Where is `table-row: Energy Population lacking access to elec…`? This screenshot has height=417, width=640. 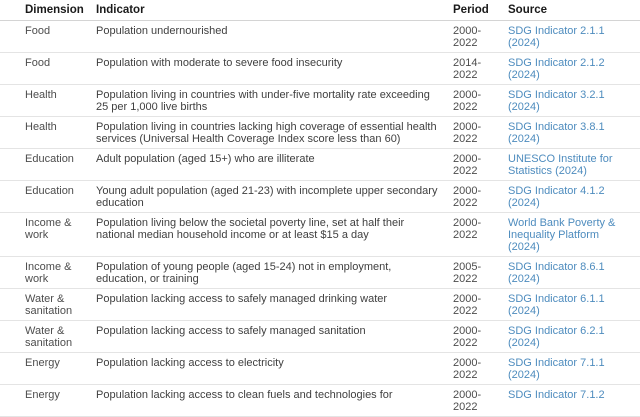 table-row: Energy Population lacking access to elec… is located at coordinates (320, 368).